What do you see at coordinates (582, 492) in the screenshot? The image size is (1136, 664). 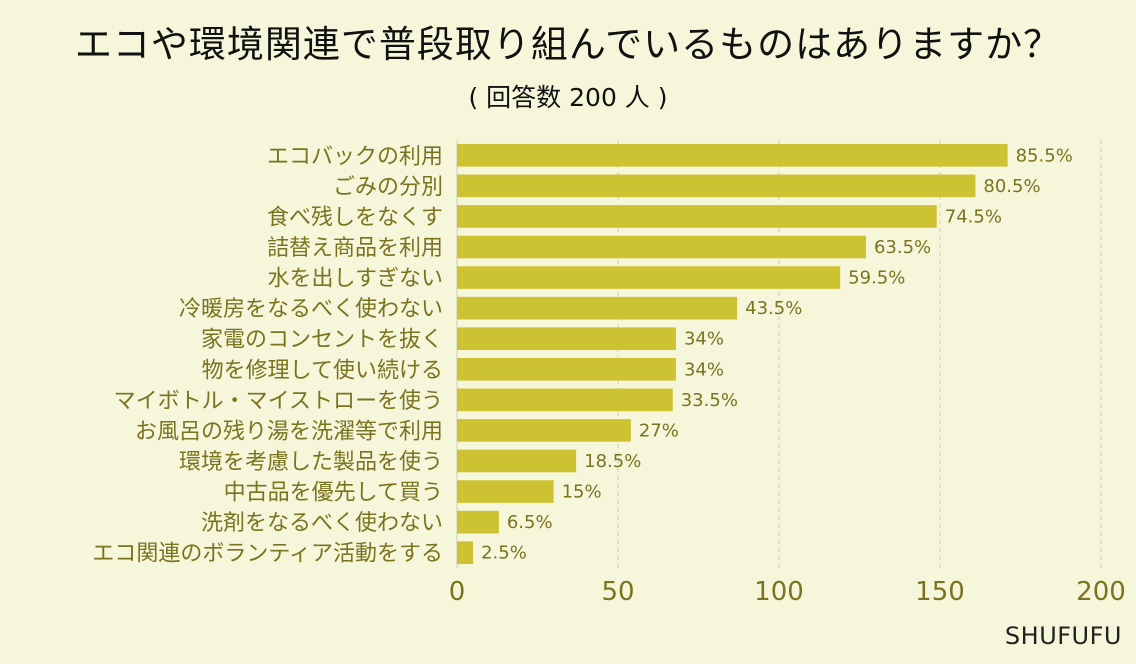 I see `data-label: 15%` at bounding box center [582, 492].